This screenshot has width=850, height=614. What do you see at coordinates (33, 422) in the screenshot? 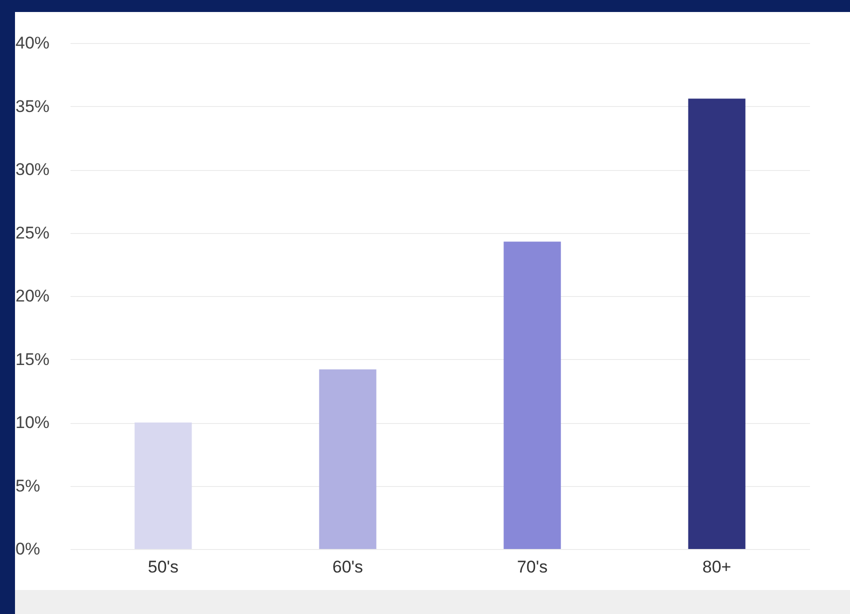
I see `y-tick-label: 10%` at bounding box center [33, 422].